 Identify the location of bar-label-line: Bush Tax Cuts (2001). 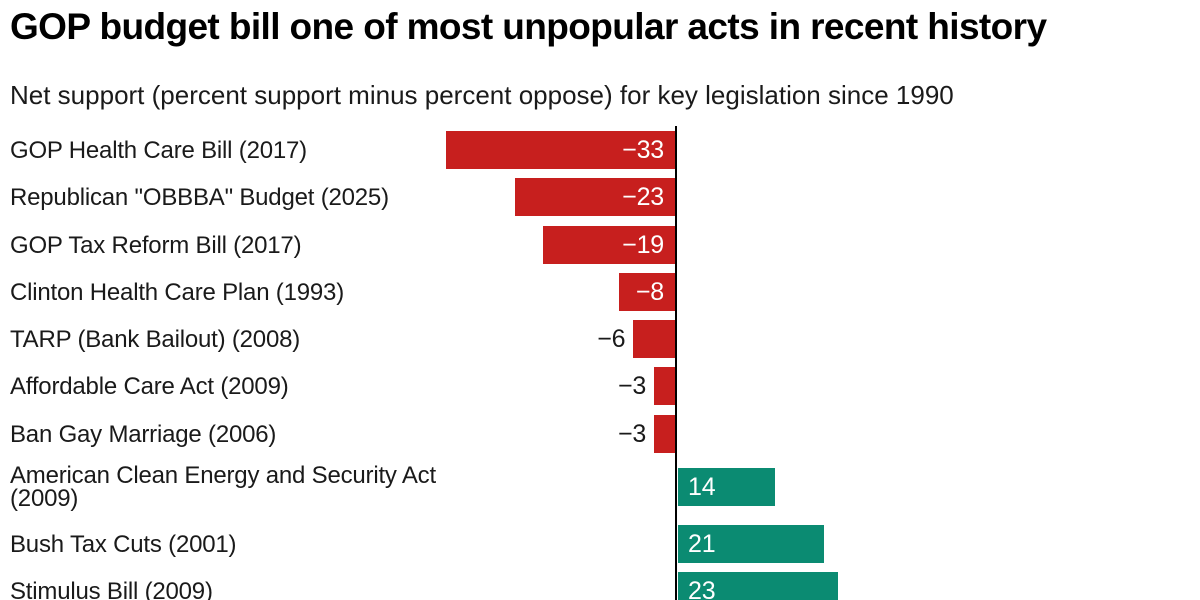
(123, 544).